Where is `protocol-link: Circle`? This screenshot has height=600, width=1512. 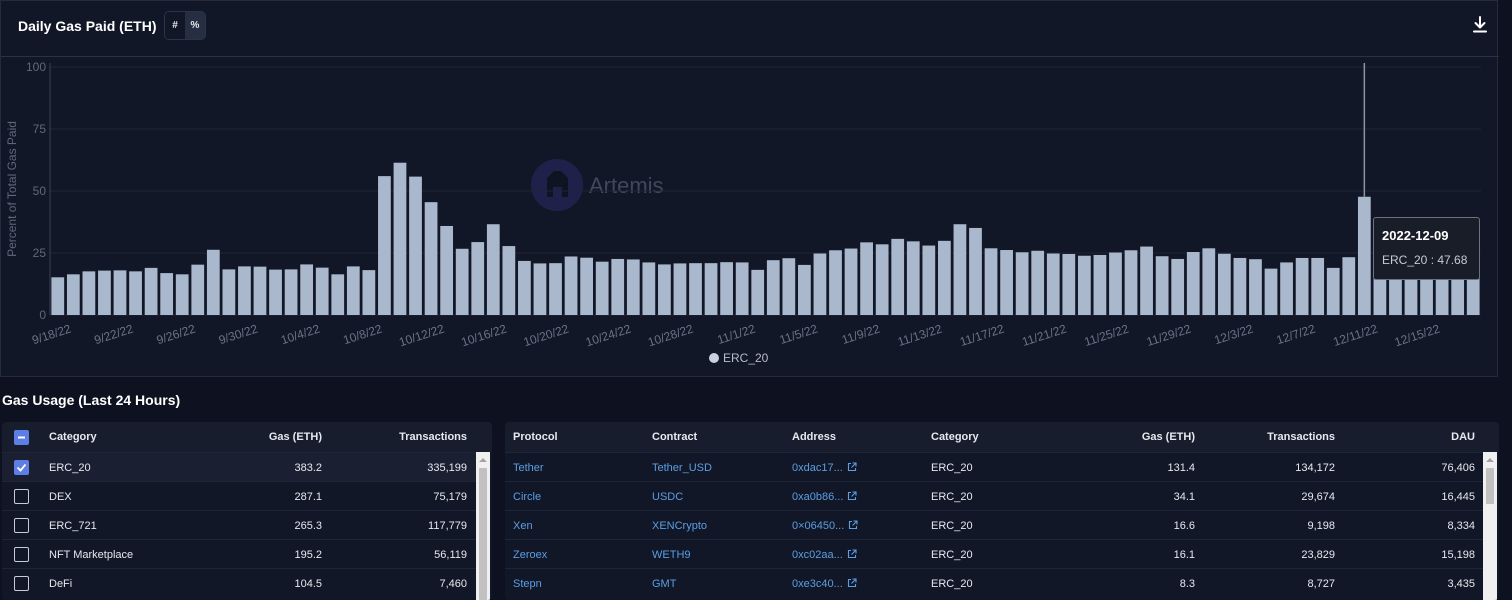 protocol-link: Circle is located at coordinates (527, 497).